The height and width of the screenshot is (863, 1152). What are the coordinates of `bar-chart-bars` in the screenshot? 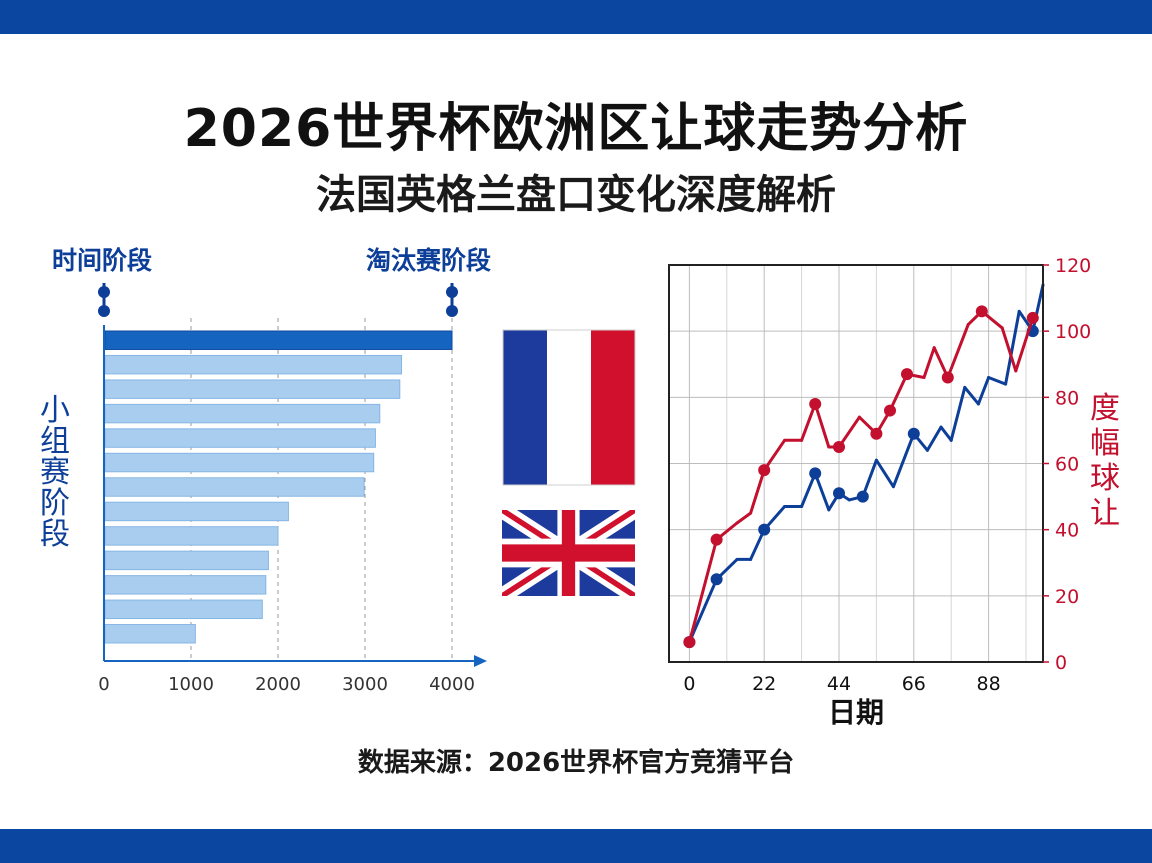 It's located at (278, 487).